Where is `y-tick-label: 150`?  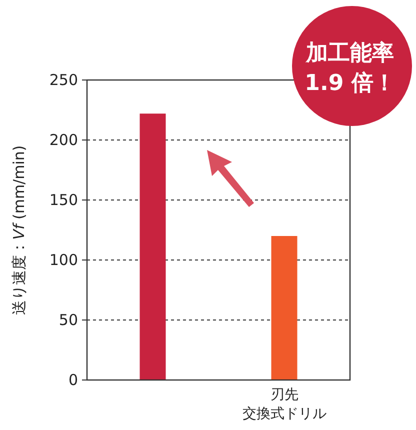
y-tick-label: 150 is located at coordinates (63, 200).